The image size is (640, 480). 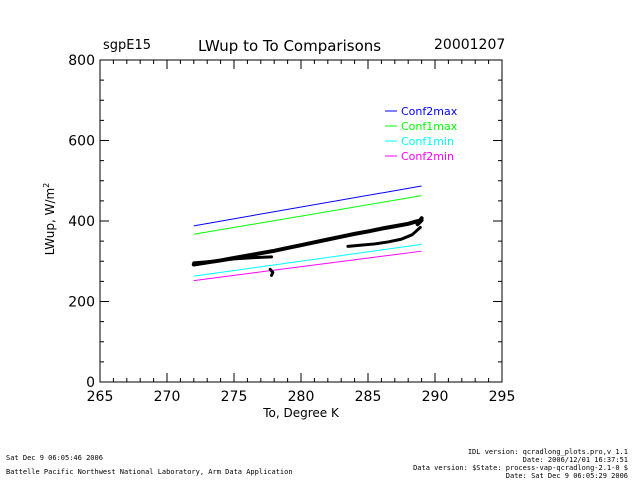 What do you see at coordinates (290, 46) in the screenshot?
I see `chart-title: LWup to To Comparisons` at bounding box center [290, 46].